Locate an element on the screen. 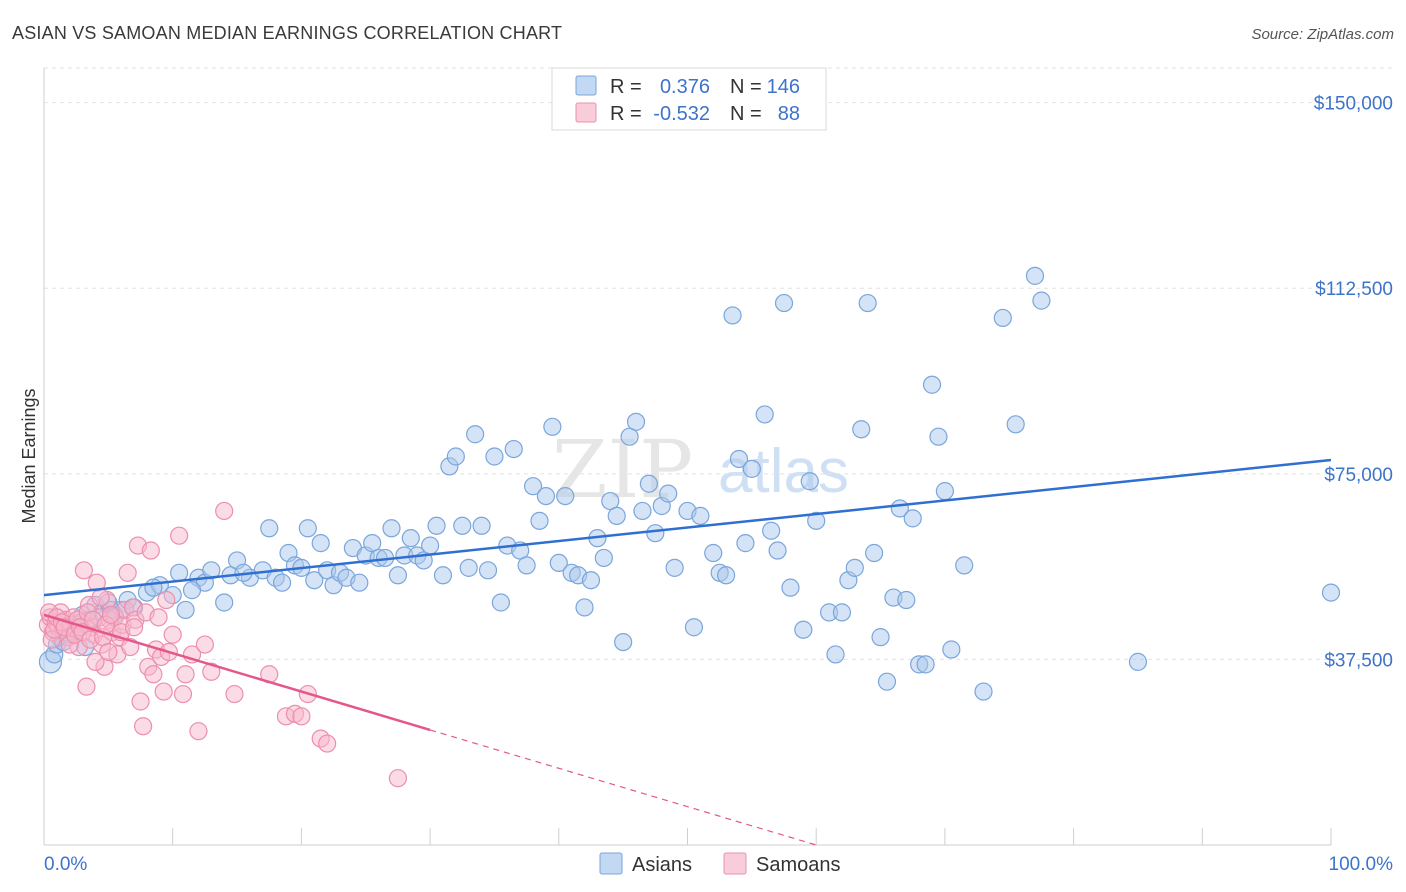  watermark-atlas: atlas is located at coordinates (783, 471).